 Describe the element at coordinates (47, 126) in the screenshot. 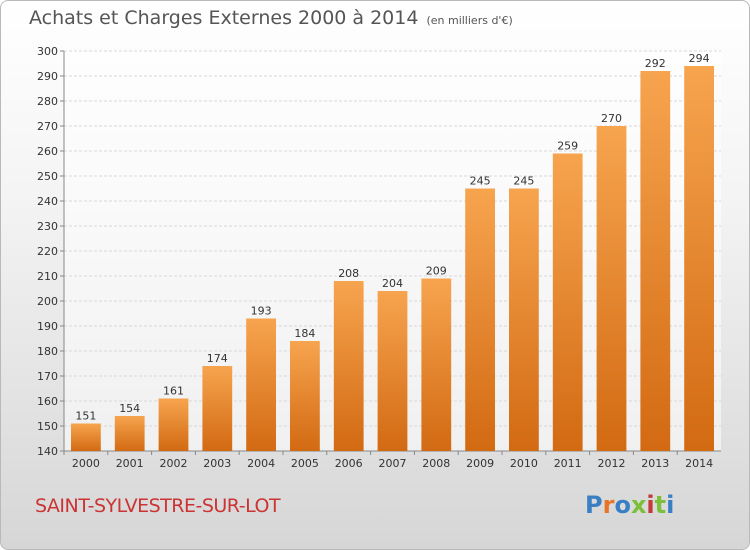

I see `y-tick-label: 270` at that location.